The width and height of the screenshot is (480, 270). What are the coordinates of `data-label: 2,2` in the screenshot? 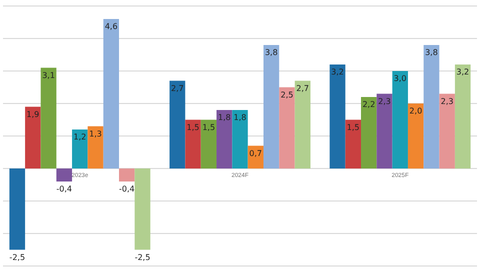 It's located at (369, 104).